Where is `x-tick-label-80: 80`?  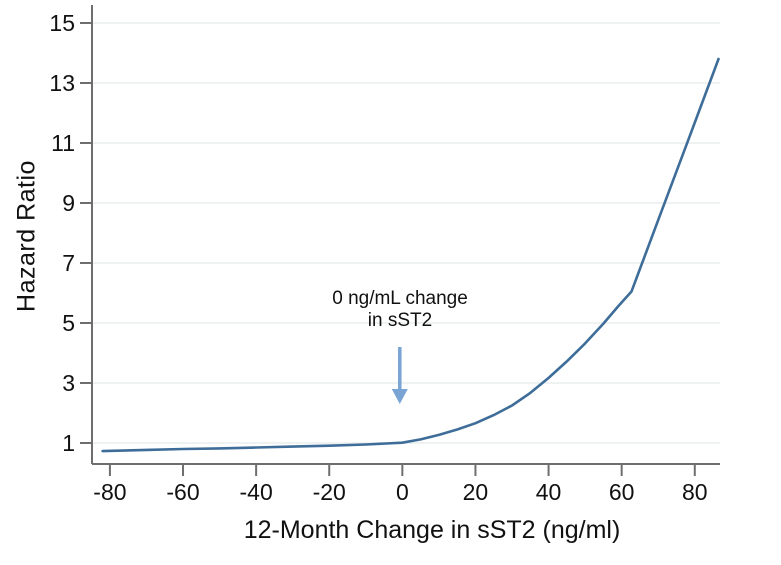 x-tick-label-80: 80 is located at coordinates (695, 492).